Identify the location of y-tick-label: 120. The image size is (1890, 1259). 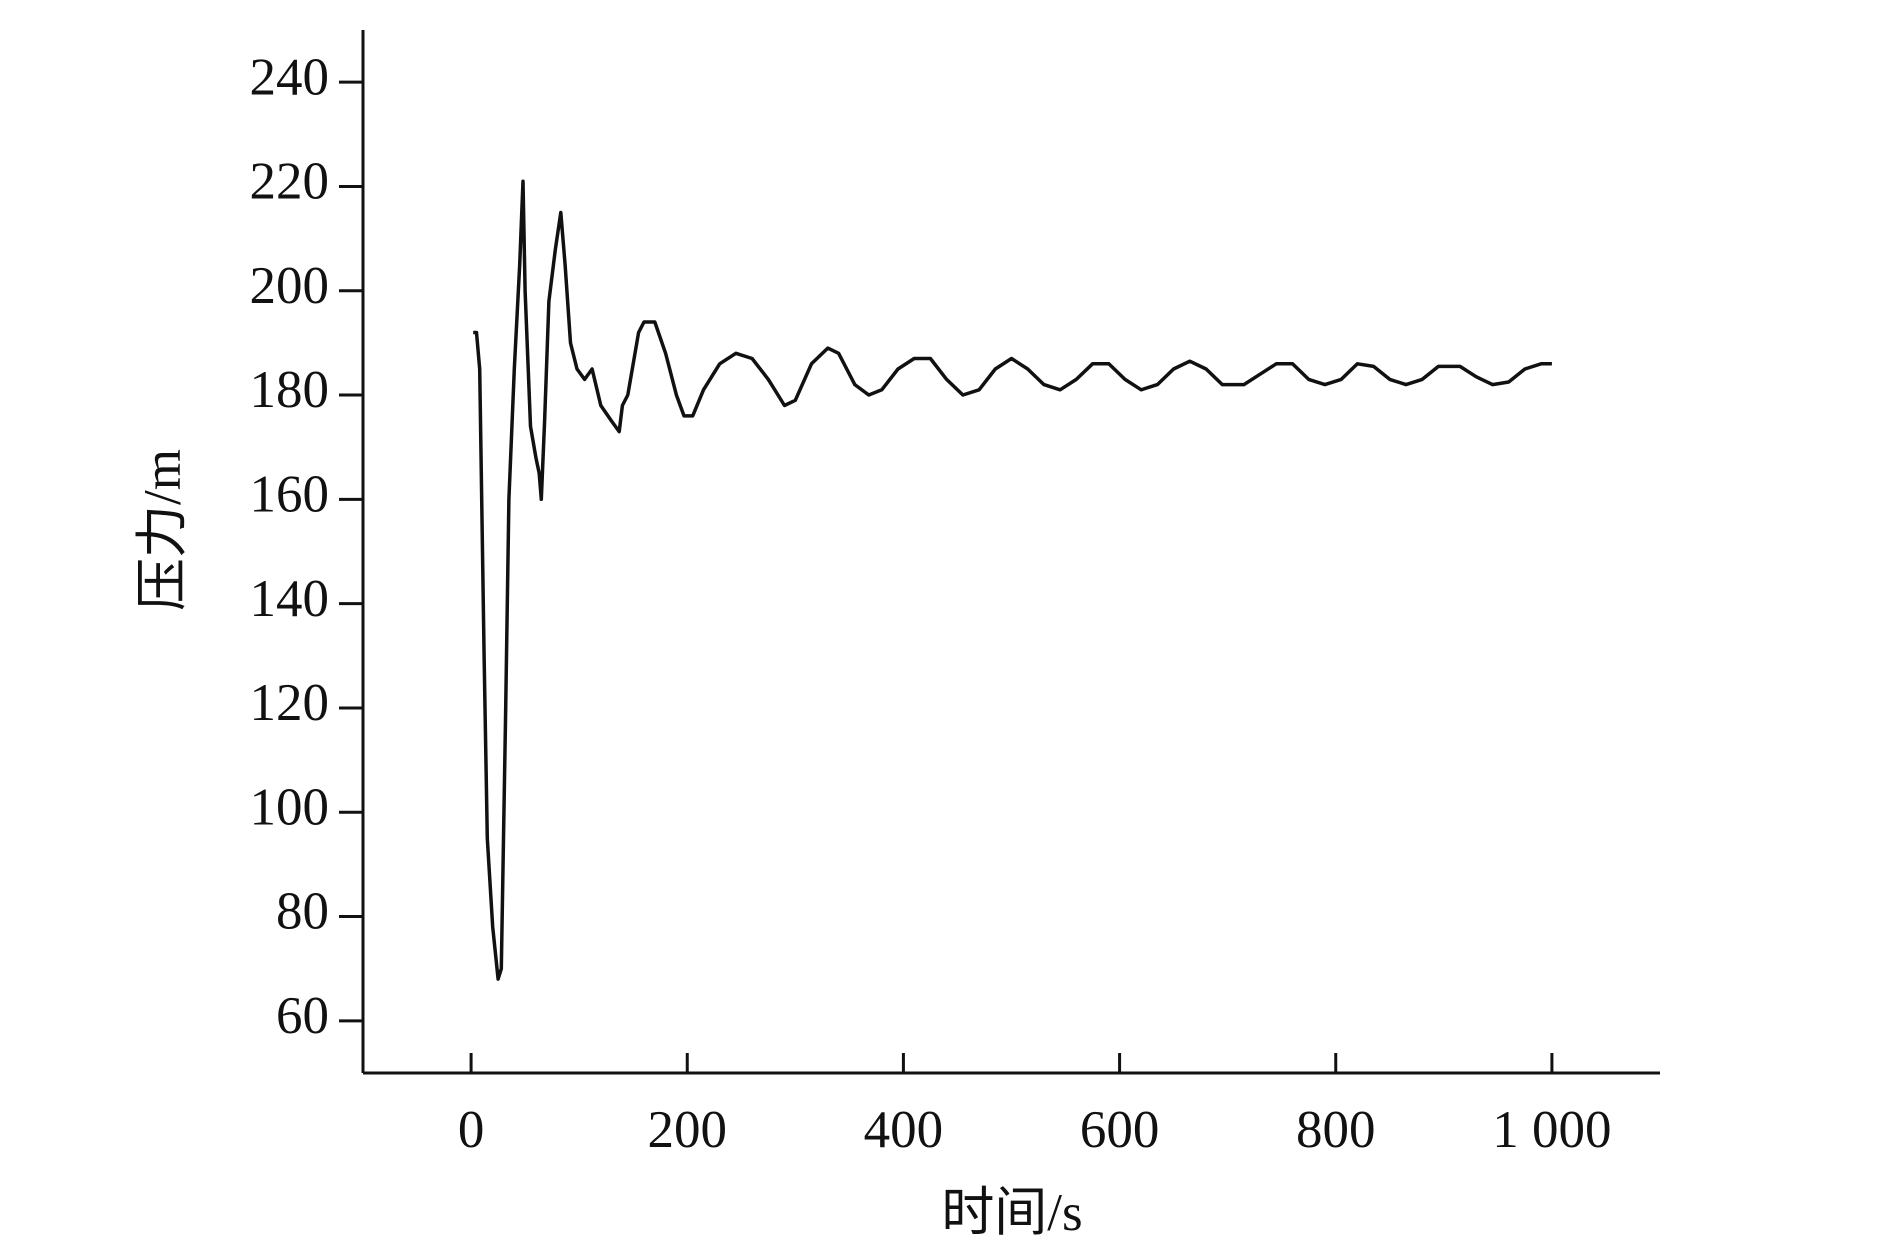
(290, 703).